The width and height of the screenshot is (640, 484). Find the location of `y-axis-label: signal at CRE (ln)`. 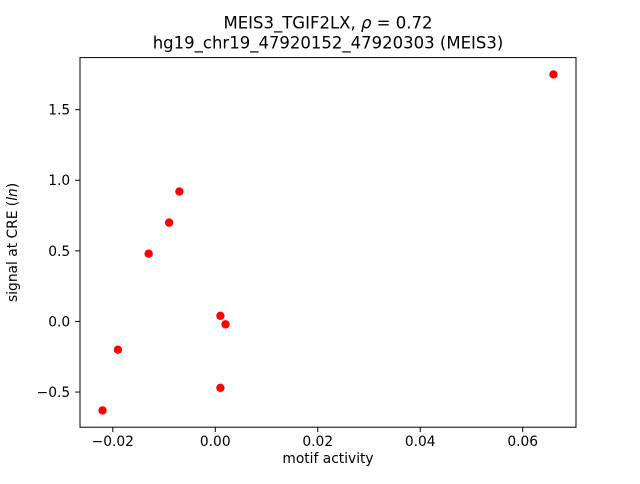

y-axis-label: signal at CRE (ln) is located at coordinates (13, 242).